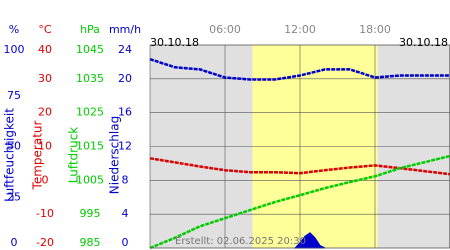 The height and width of the screenshot is (250, 450). Describe the element at coordinates (10, 155) in the screenshot. I see `axis-title: Luftfeuchtigkeit` at that location.